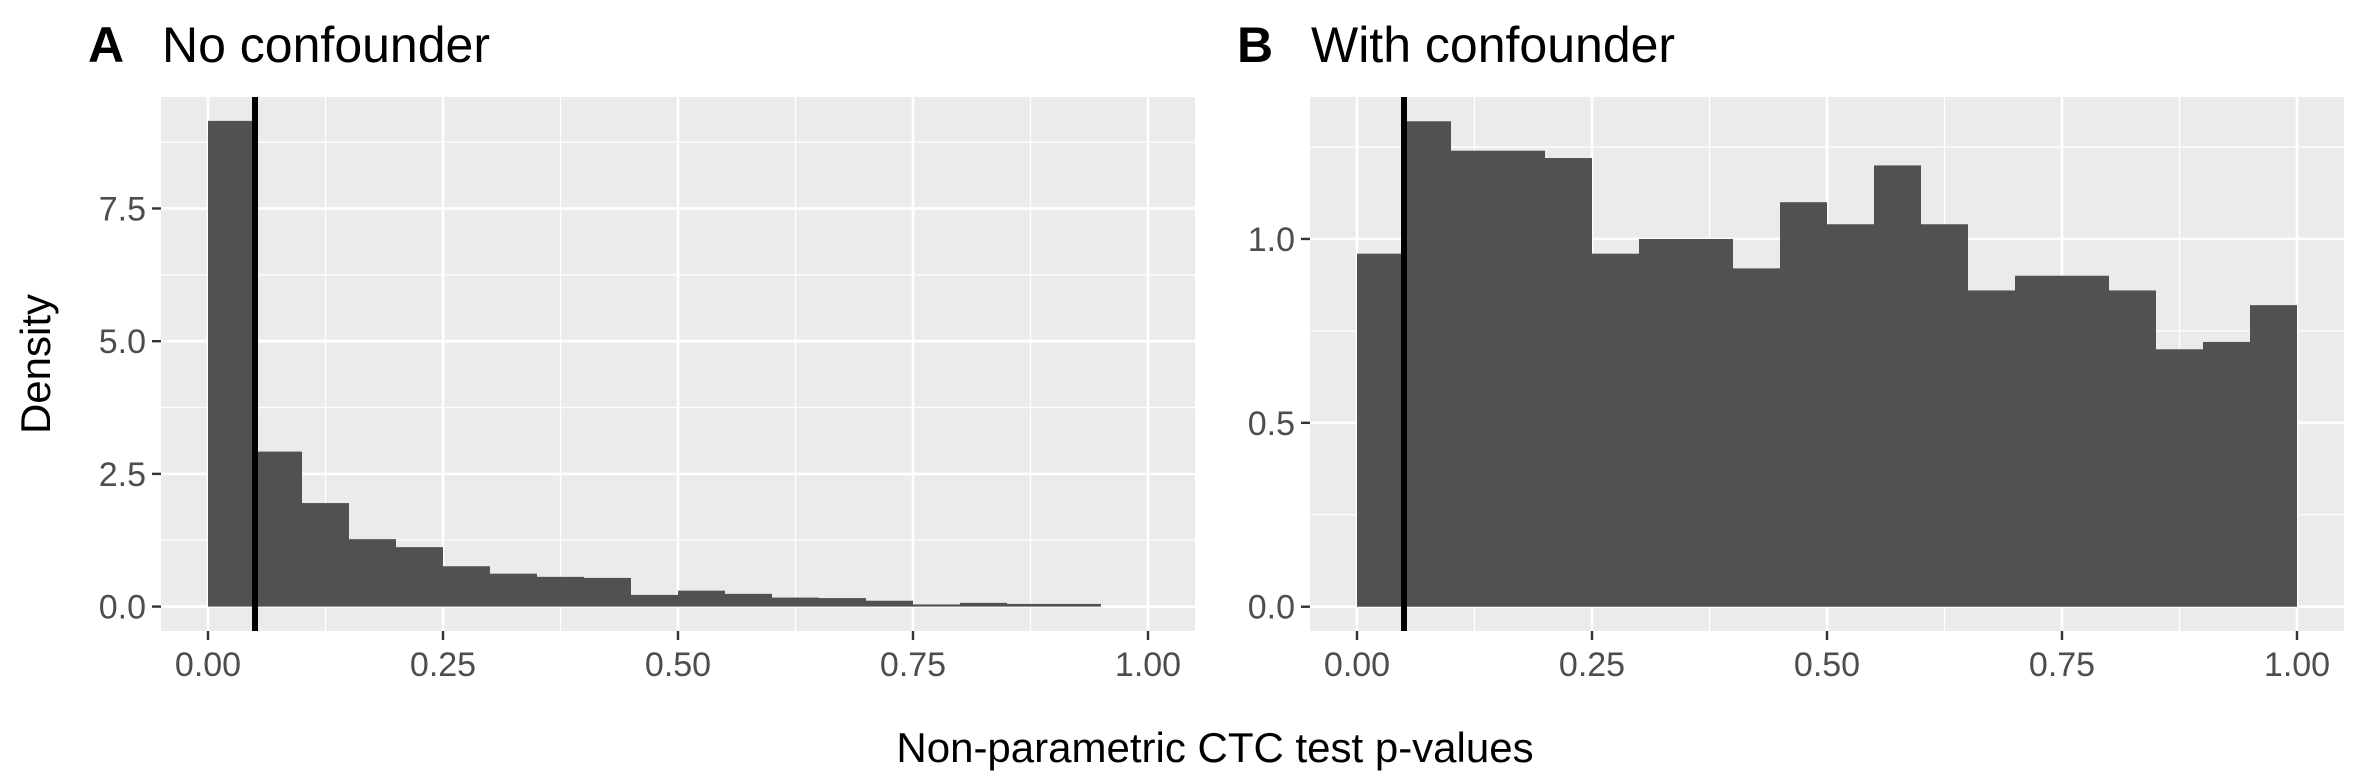 The image size is (2362, 779). I want to click on y-tick-label: 2.5, so click(122, 475).